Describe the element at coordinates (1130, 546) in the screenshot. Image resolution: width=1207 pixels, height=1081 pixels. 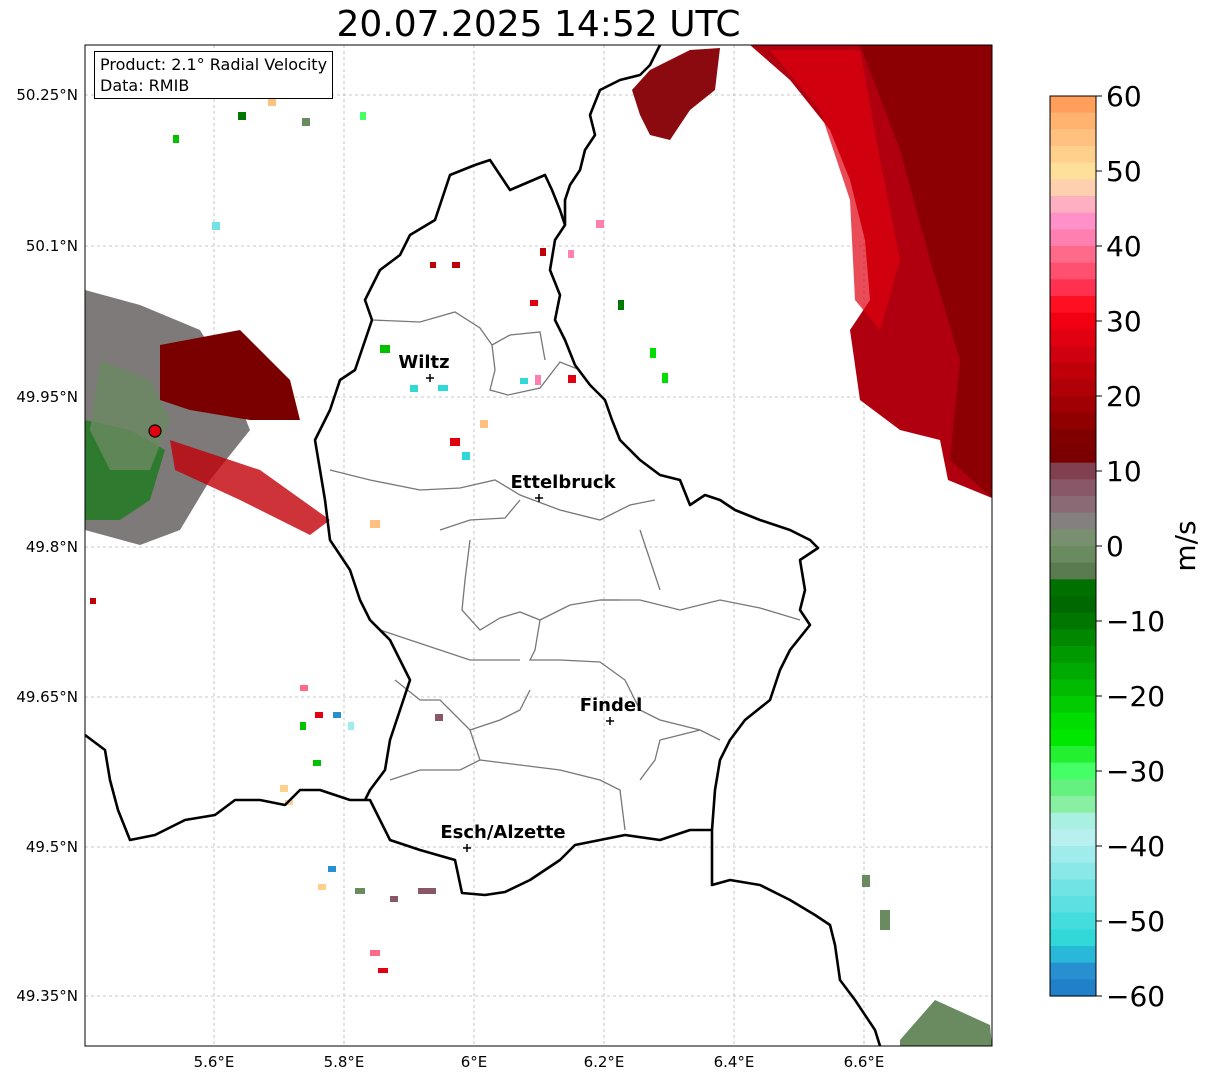
I see `colorbar-ticks: 60 50 40 30 20 10 0 −10 −20 −30 −40 −50 −60` at that location.